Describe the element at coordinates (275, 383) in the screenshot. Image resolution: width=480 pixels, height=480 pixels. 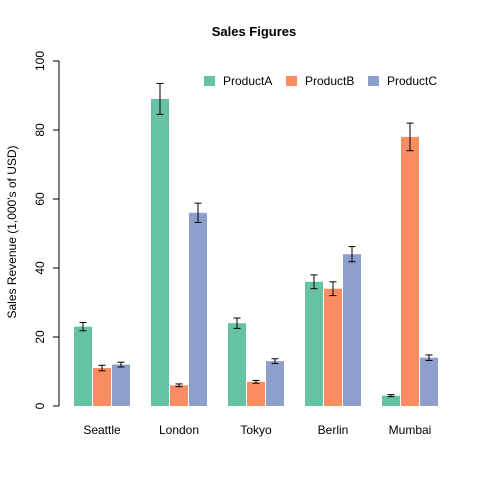
I see `bar-productc-tokyo` at that location.